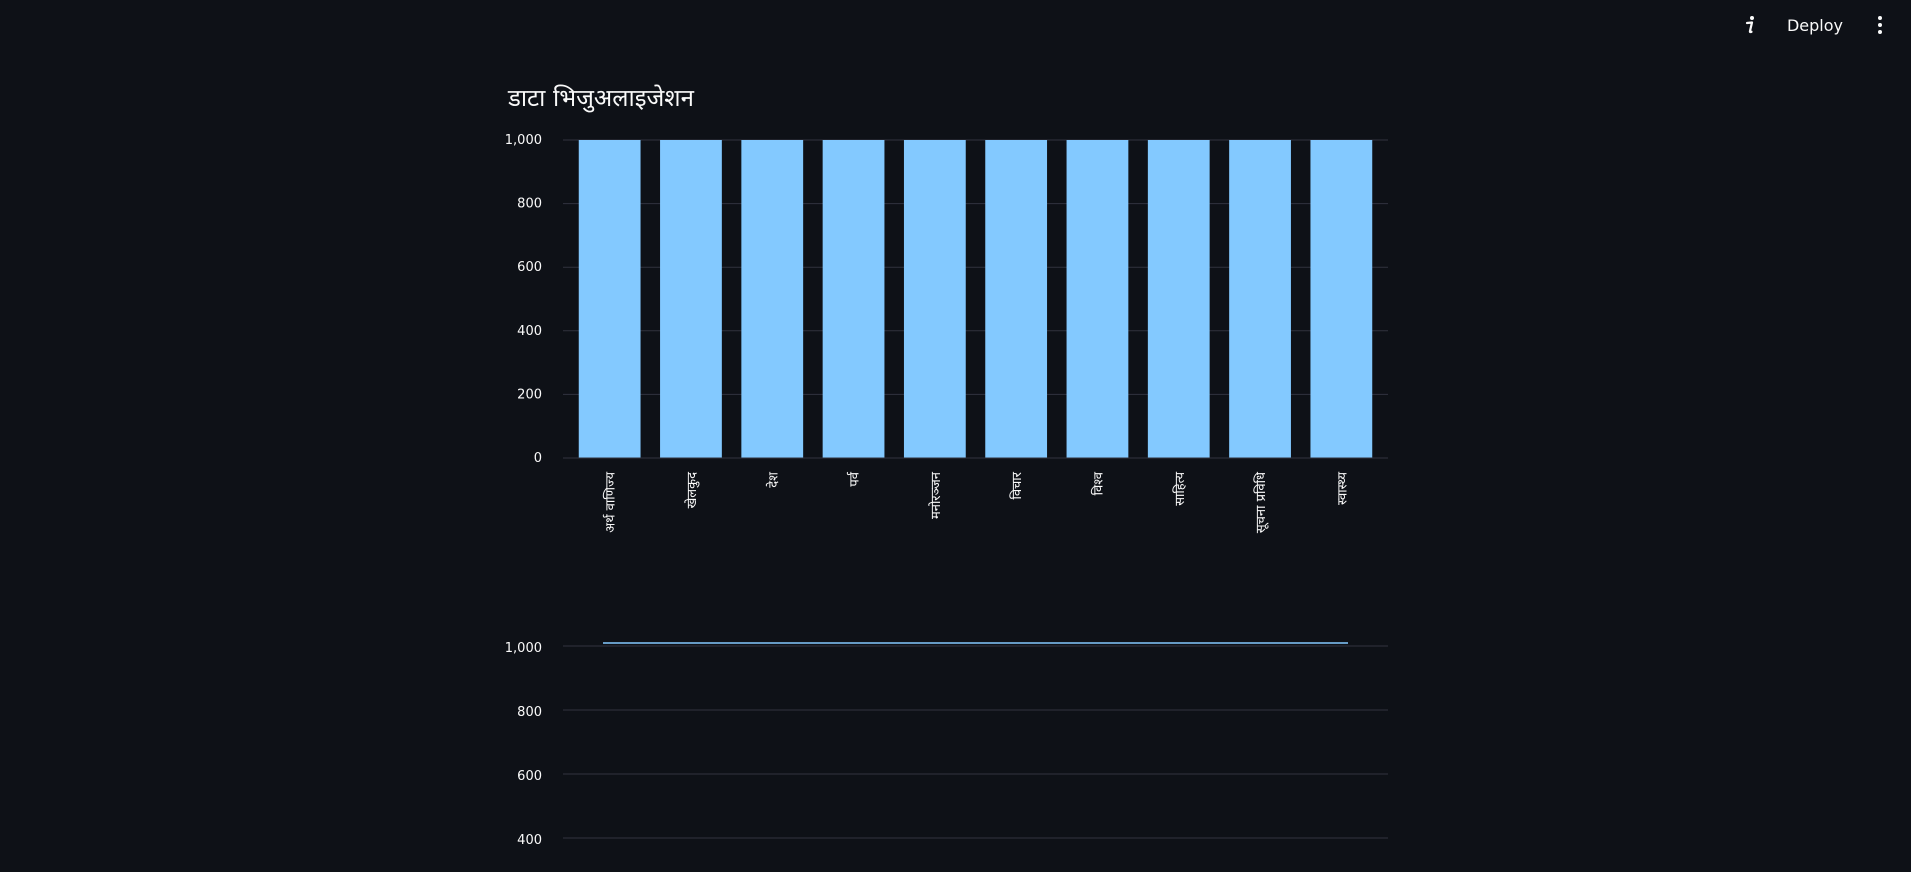  I want to click on x-tick-label: अर्थ वाणिज्य, so click(611, 502).